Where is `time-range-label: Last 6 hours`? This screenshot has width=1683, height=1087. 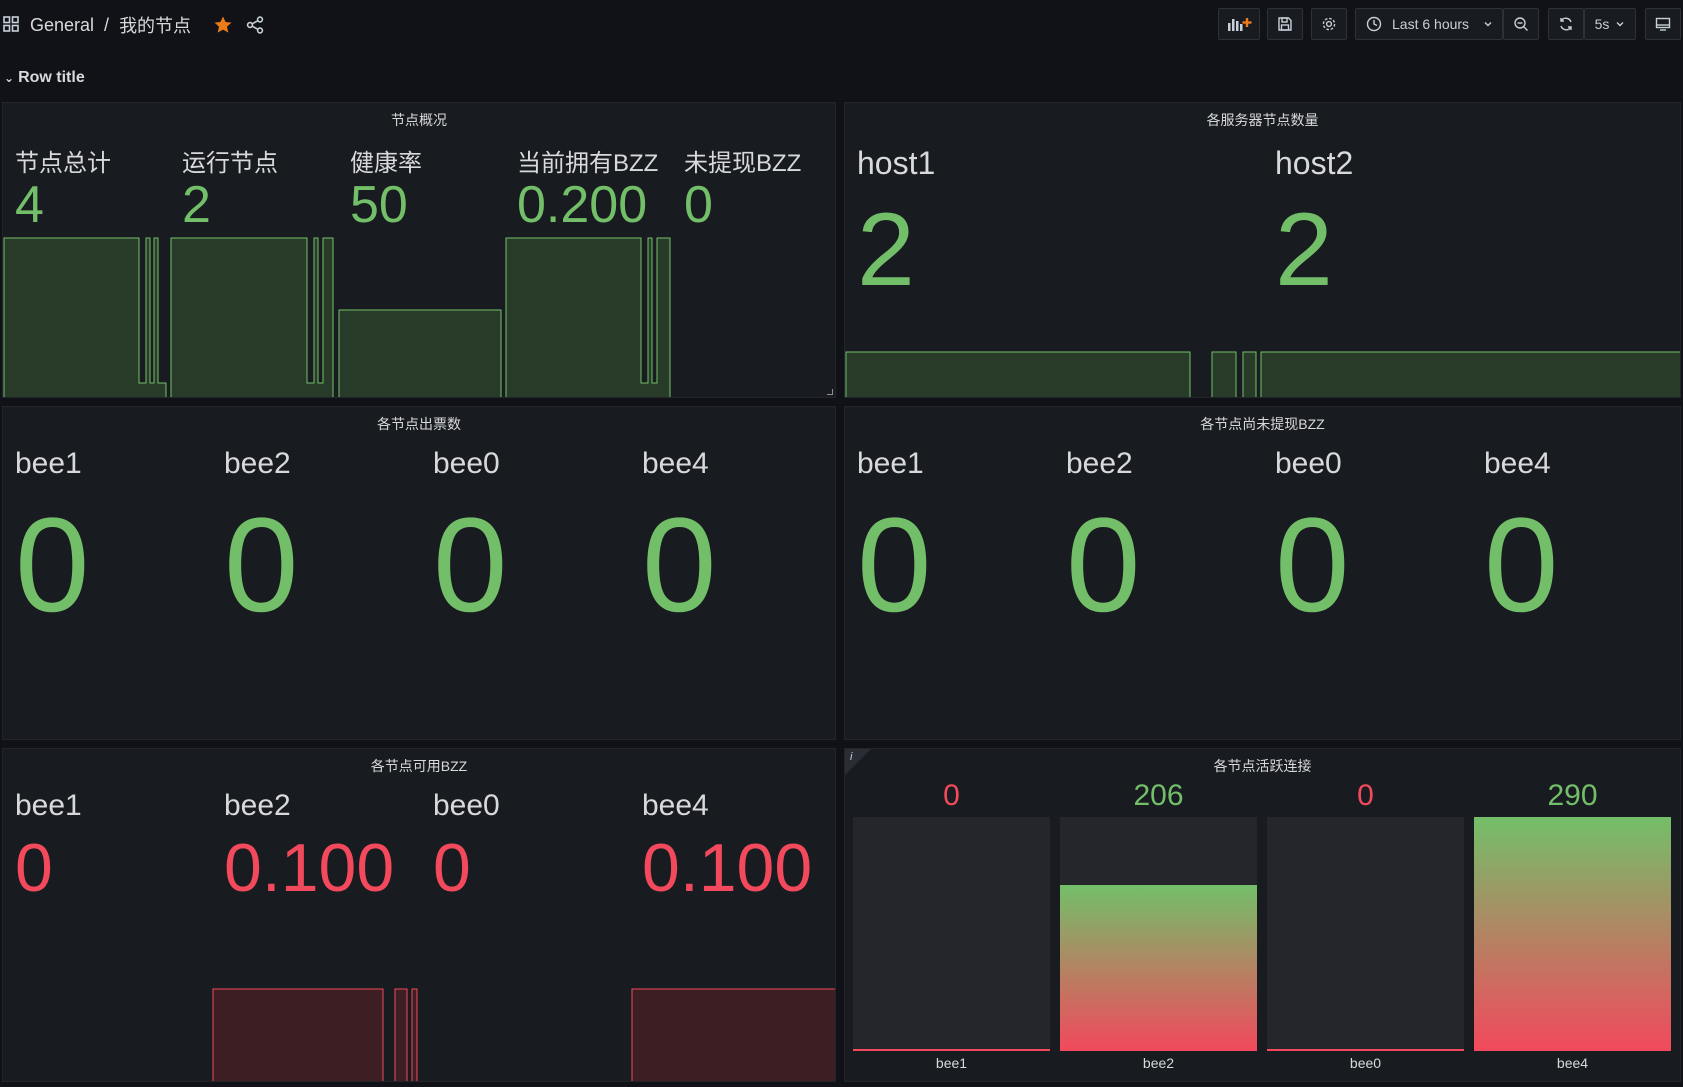 time-range-label: Last 6 hours is located at coordinates (1431, 24).